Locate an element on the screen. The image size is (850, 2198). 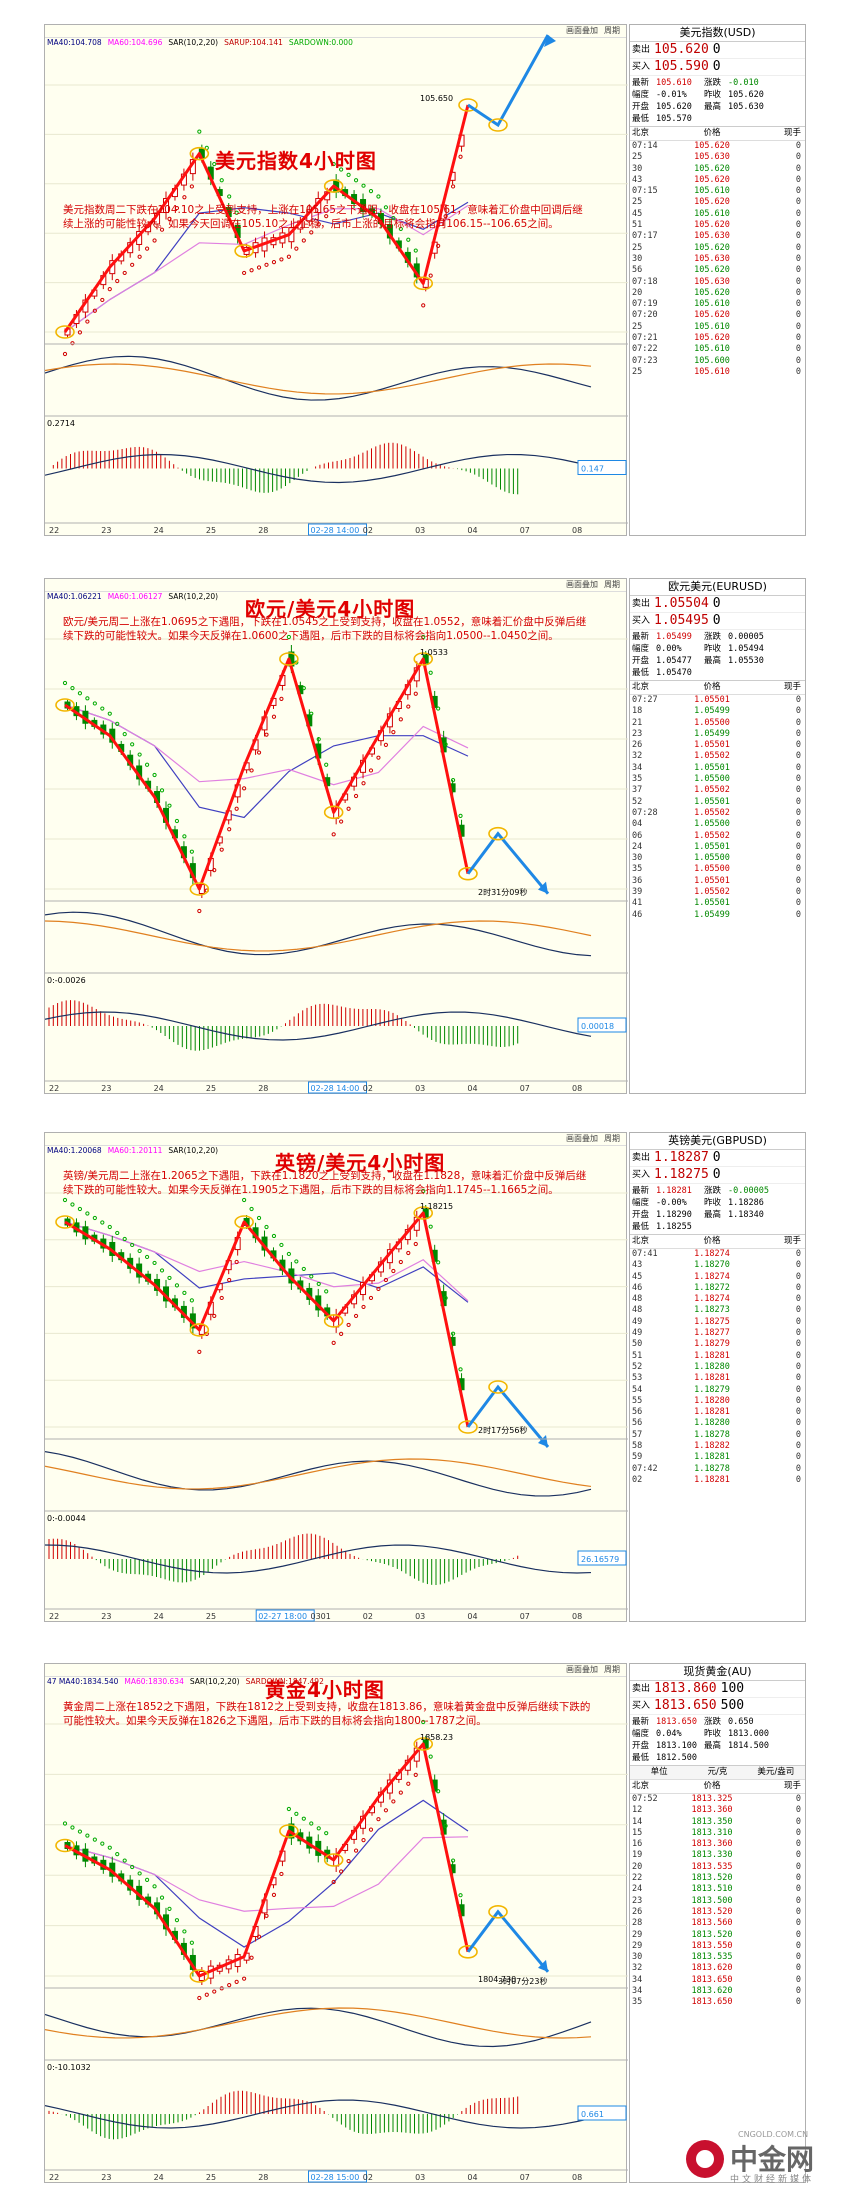
buy-quote-row: 买入 1.05495 0 is located at coordinates (717, 621).